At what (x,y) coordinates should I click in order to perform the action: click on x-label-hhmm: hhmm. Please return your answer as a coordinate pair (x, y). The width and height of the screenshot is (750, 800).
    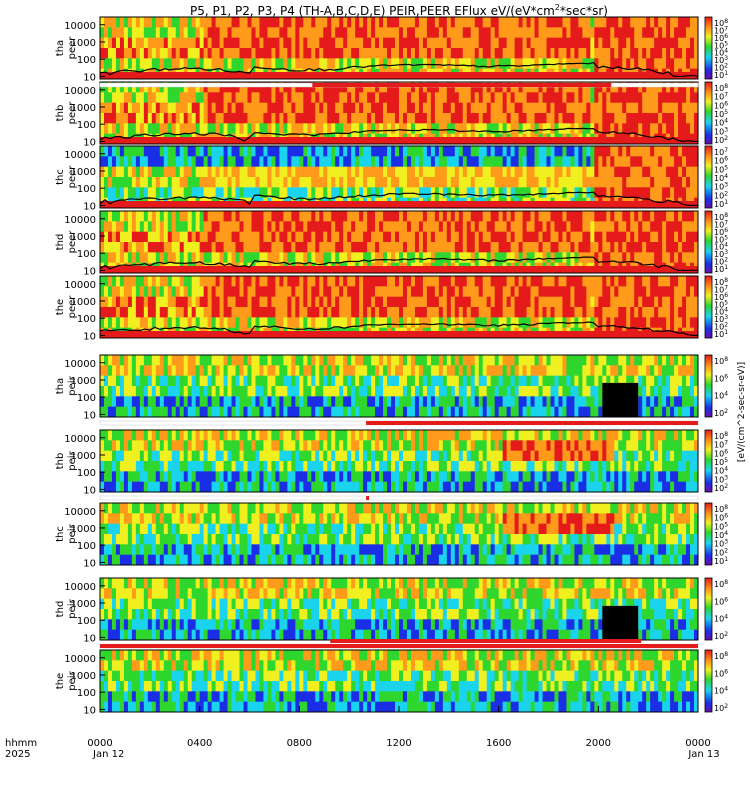
    Looking at the image, I should click on (21, 743).